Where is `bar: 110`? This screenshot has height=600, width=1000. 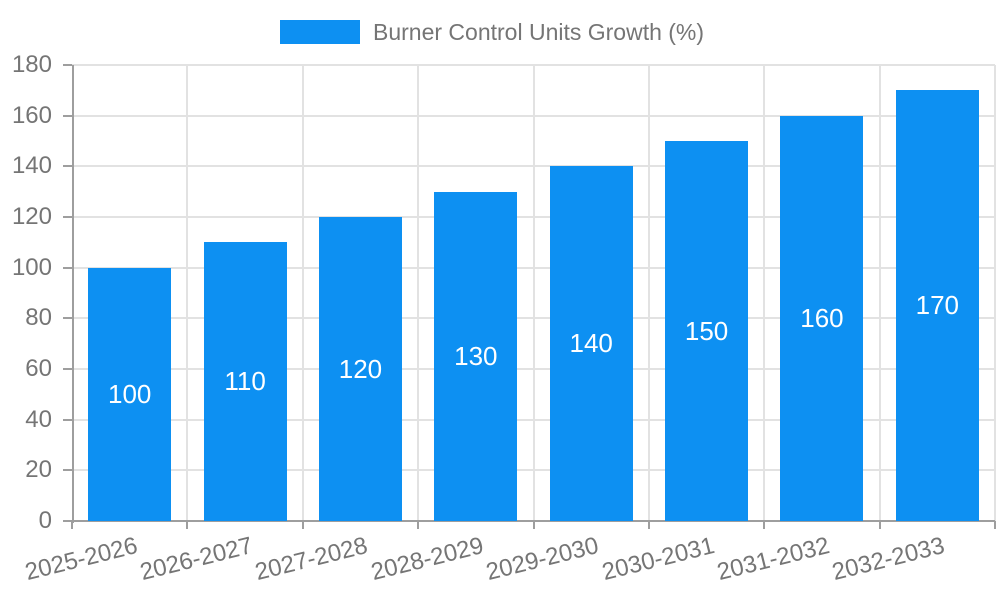
bar: 110 is located at coordinates (245, 381).